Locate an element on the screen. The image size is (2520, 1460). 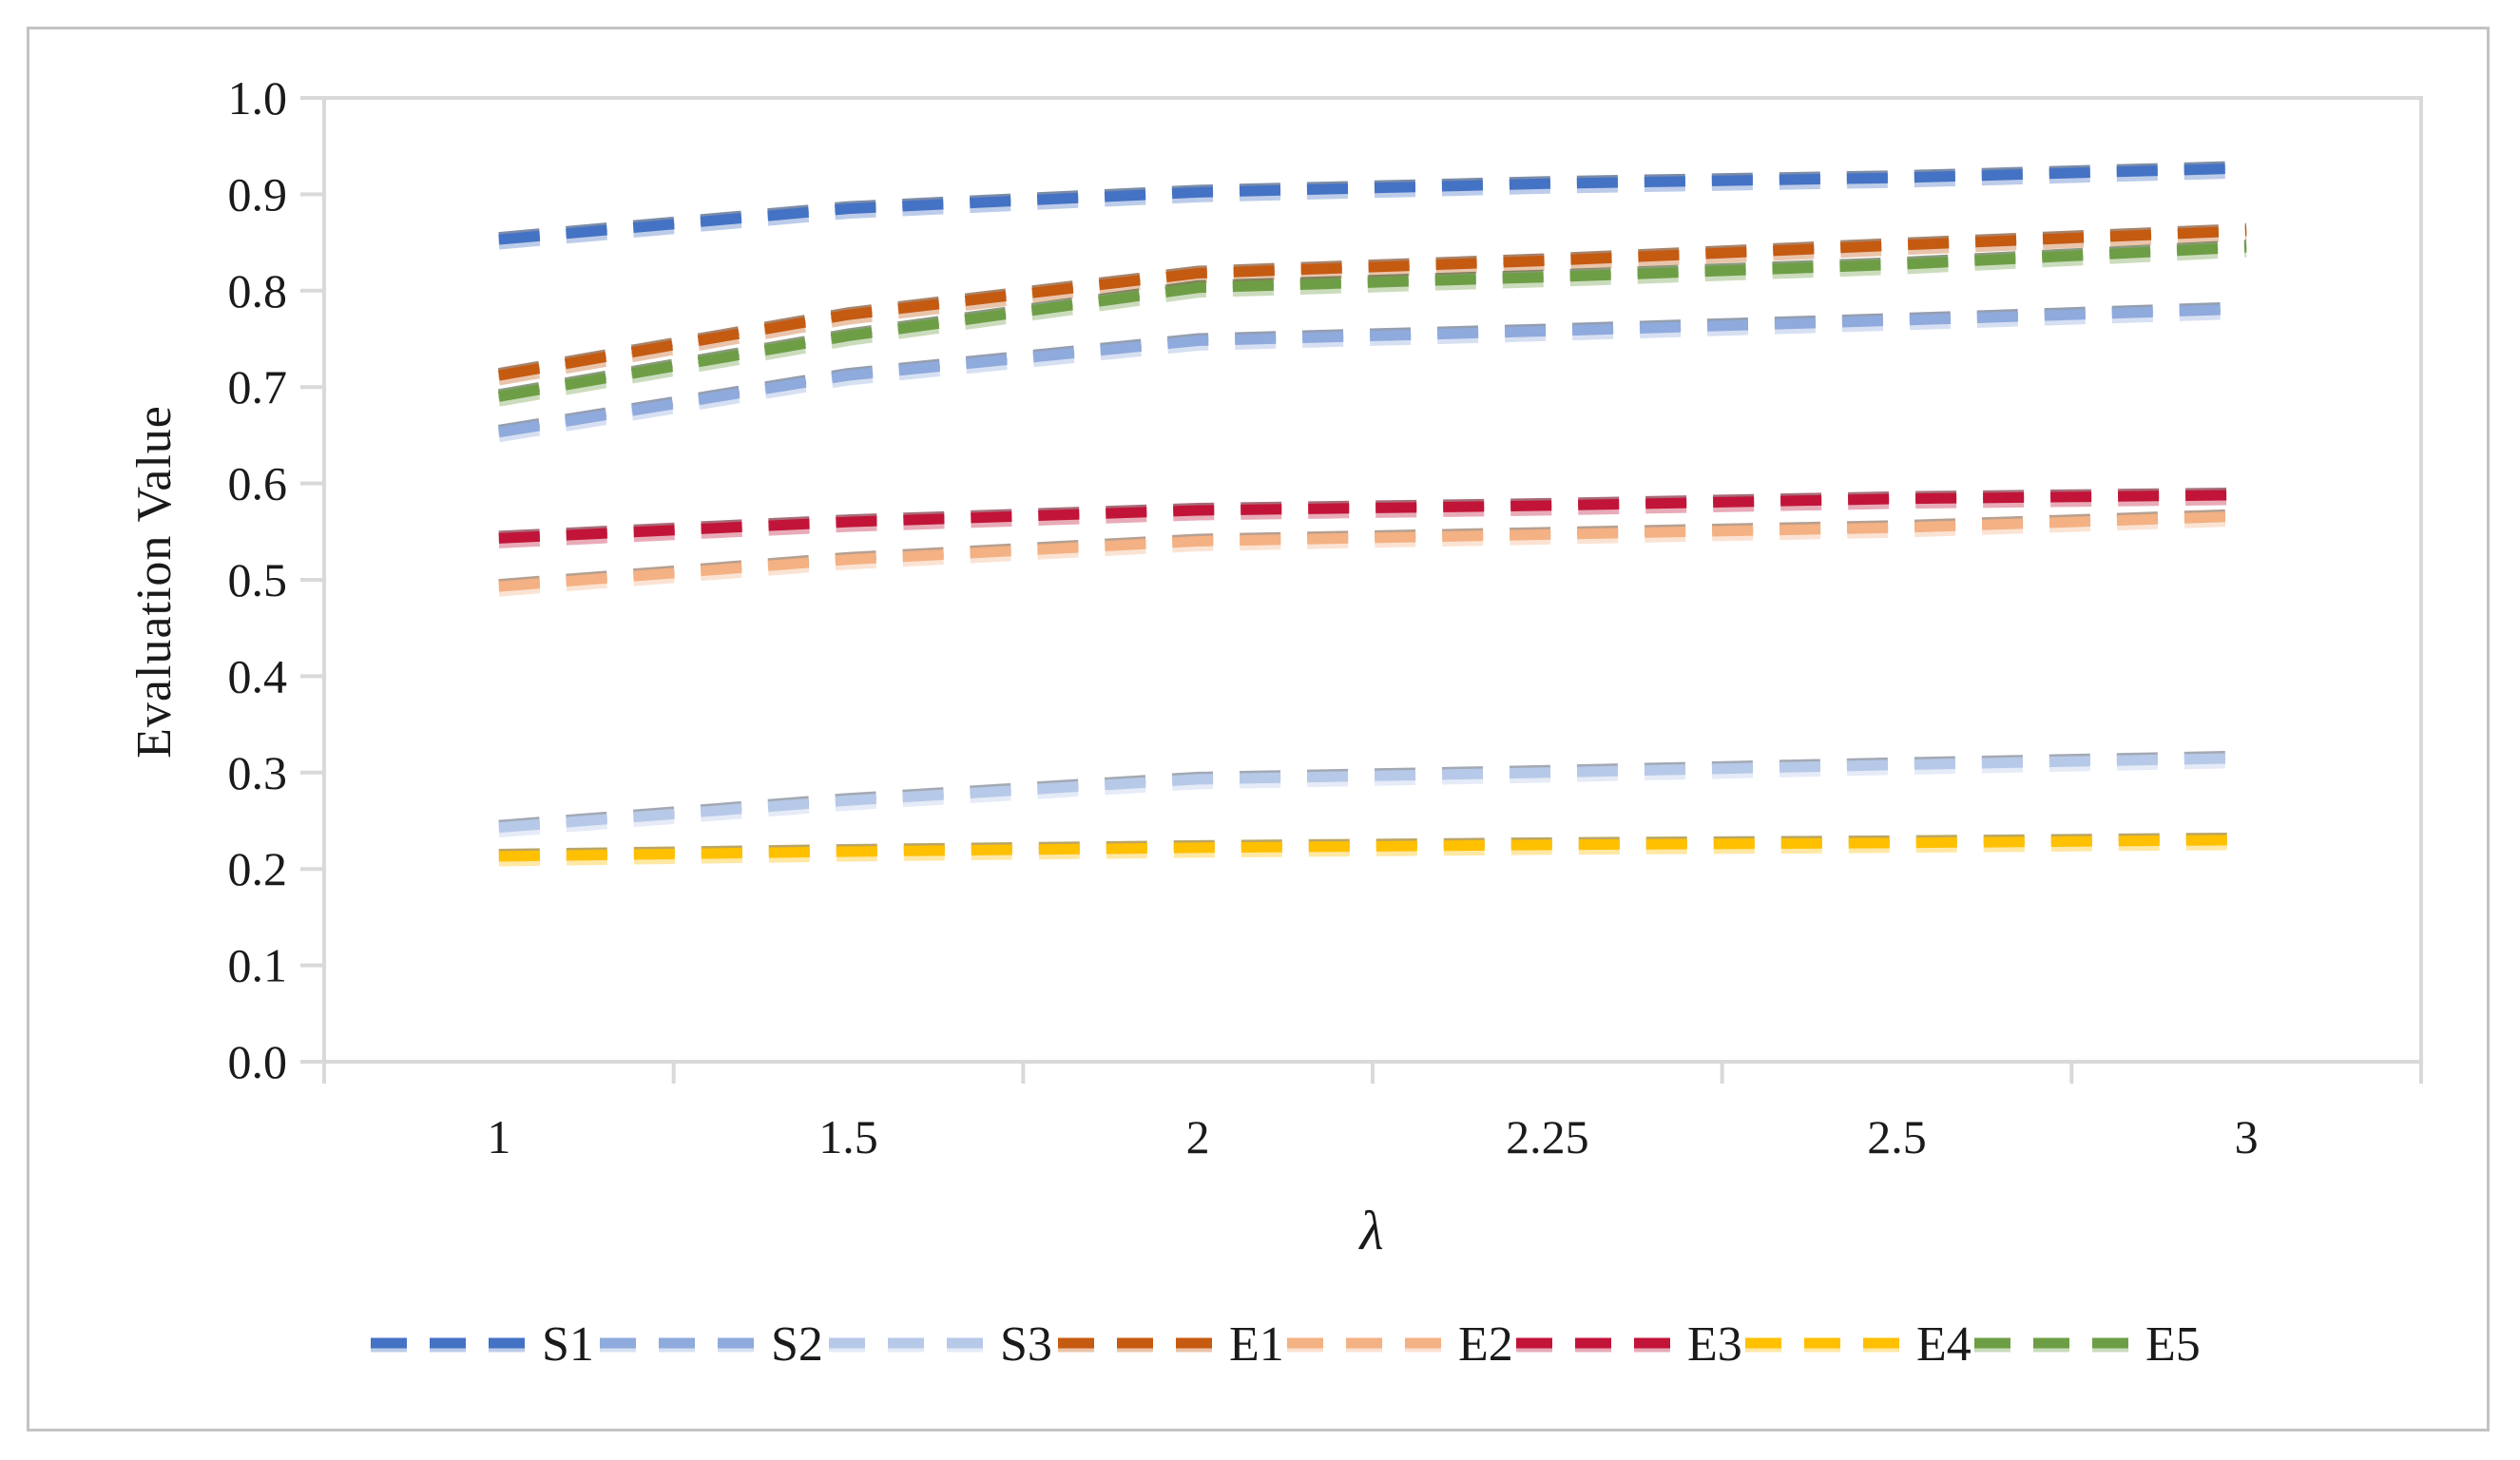
legend-item-E4: E4 is located at coordinates (1859, 1344).